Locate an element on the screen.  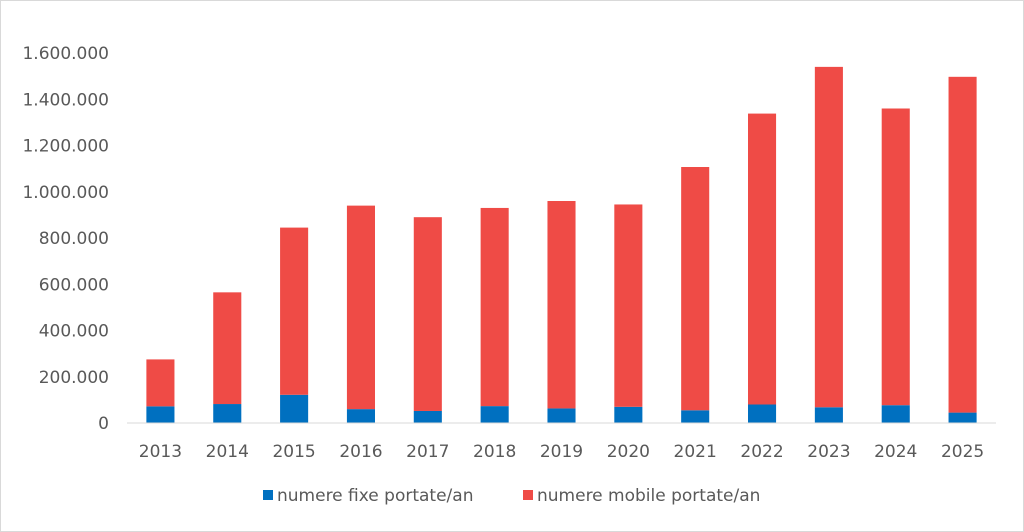
bar-mobile-2024 is located at coordinates (895, 257).